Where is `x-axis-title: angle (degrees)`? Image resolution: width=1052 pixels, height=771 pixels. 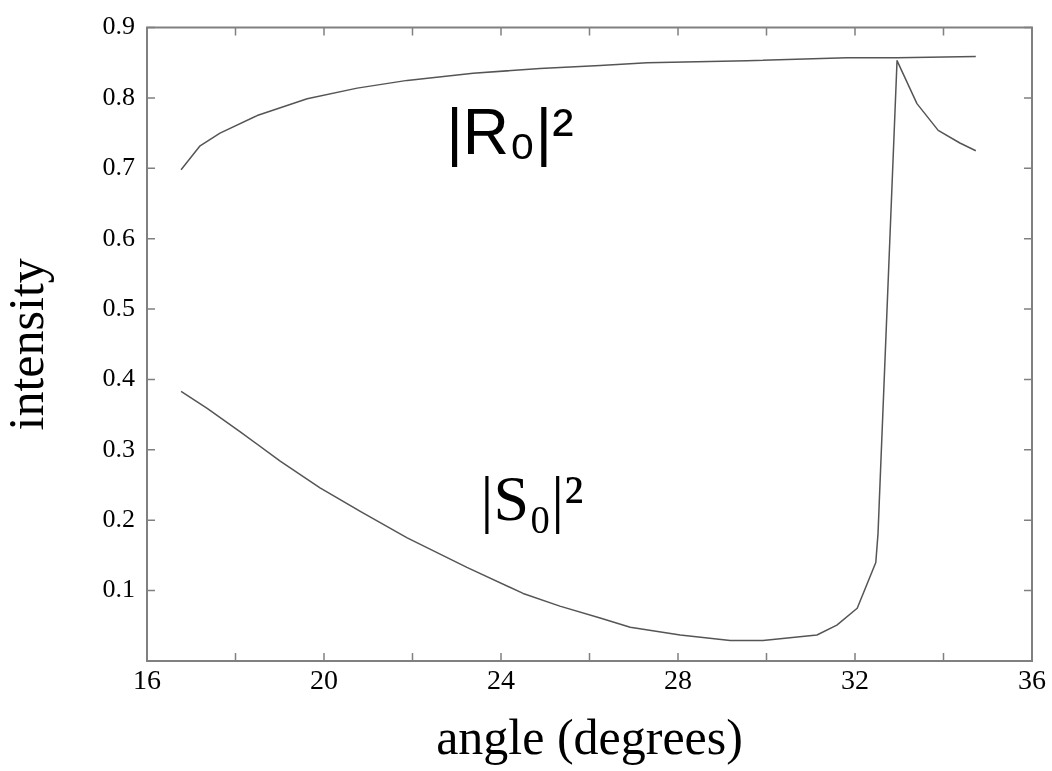 x-axis-title: angle (degrees) is located at coordinates (589, 737).